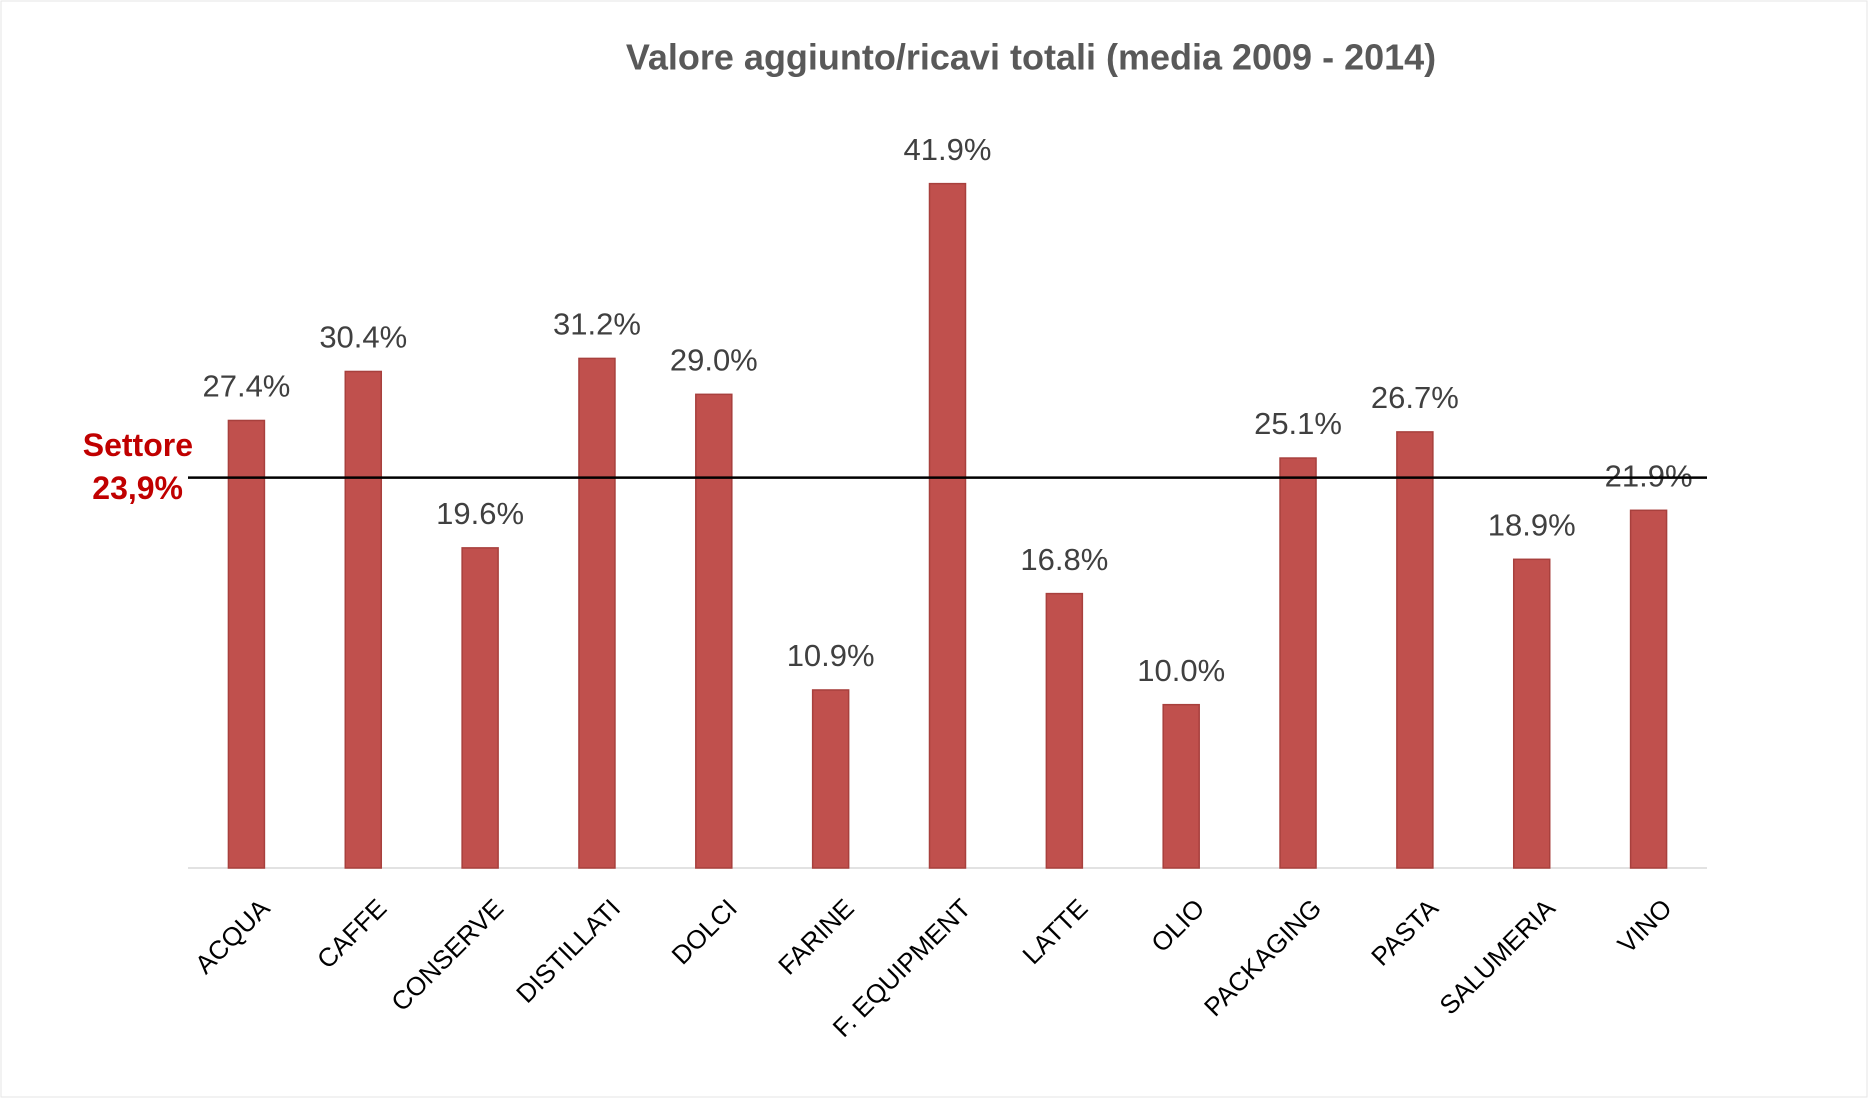  What do you see at coordinates (480, 513) in the screenshot?
I see `value-label: 19.6%` at bounding box center [480, 513].